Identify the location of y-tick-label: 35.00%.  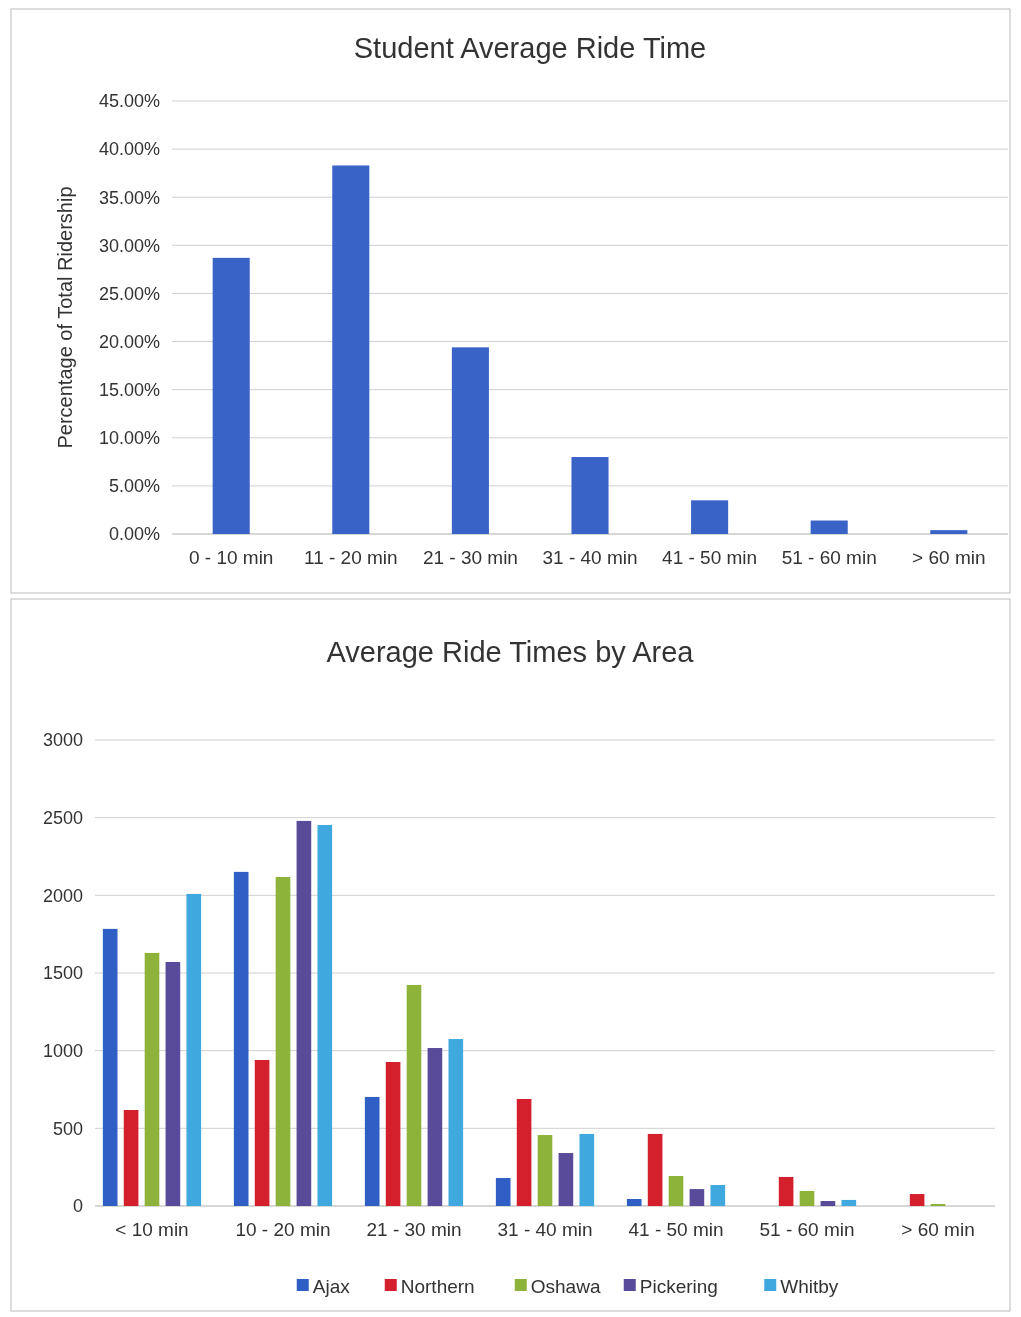
(129, 197).